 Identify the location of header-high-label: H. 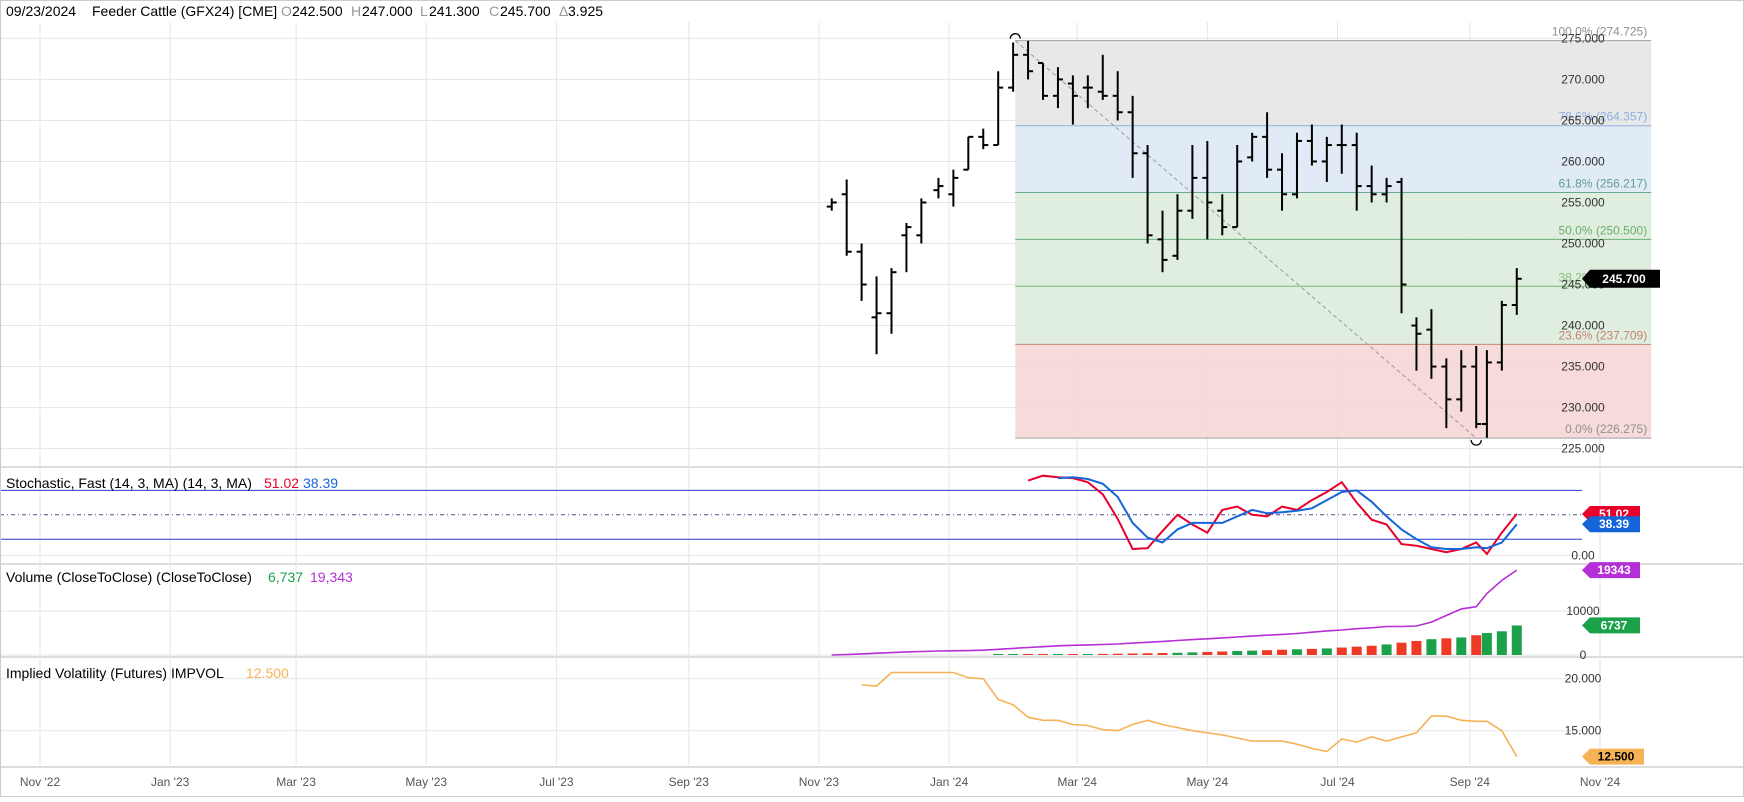
(356, 11).